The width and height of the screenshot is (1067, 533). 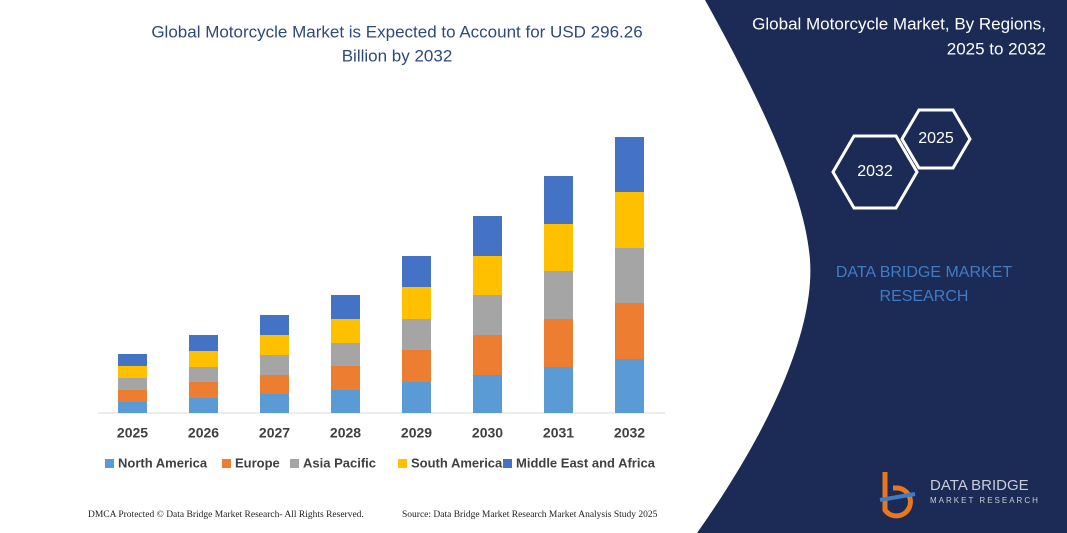 I want to click on chart-title: Billion by 2032, so click(x=397, y=55).